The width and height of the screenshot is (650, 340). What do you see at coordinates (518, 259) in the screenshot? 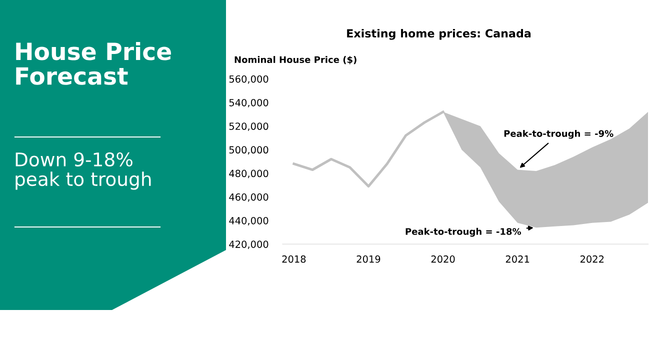
I see `x-tick-label: 2021` at bounding box center [518, 259].